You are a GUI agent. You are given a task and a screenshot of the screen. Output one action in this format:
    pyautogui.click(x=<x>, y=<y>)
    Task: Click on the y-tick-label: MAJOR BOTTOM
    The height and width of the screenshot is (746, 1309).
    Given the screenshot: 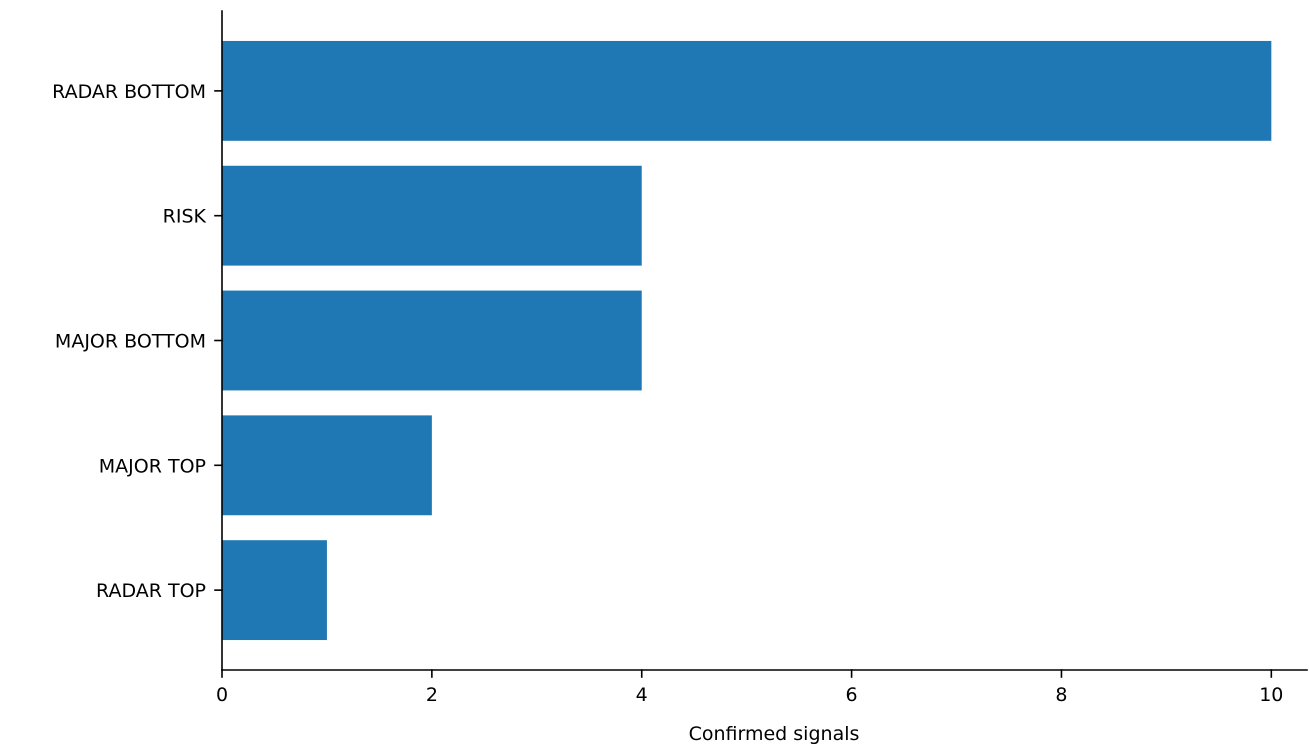 What is the action you would take?
    pyautogui.click(x=130, y=342)
    